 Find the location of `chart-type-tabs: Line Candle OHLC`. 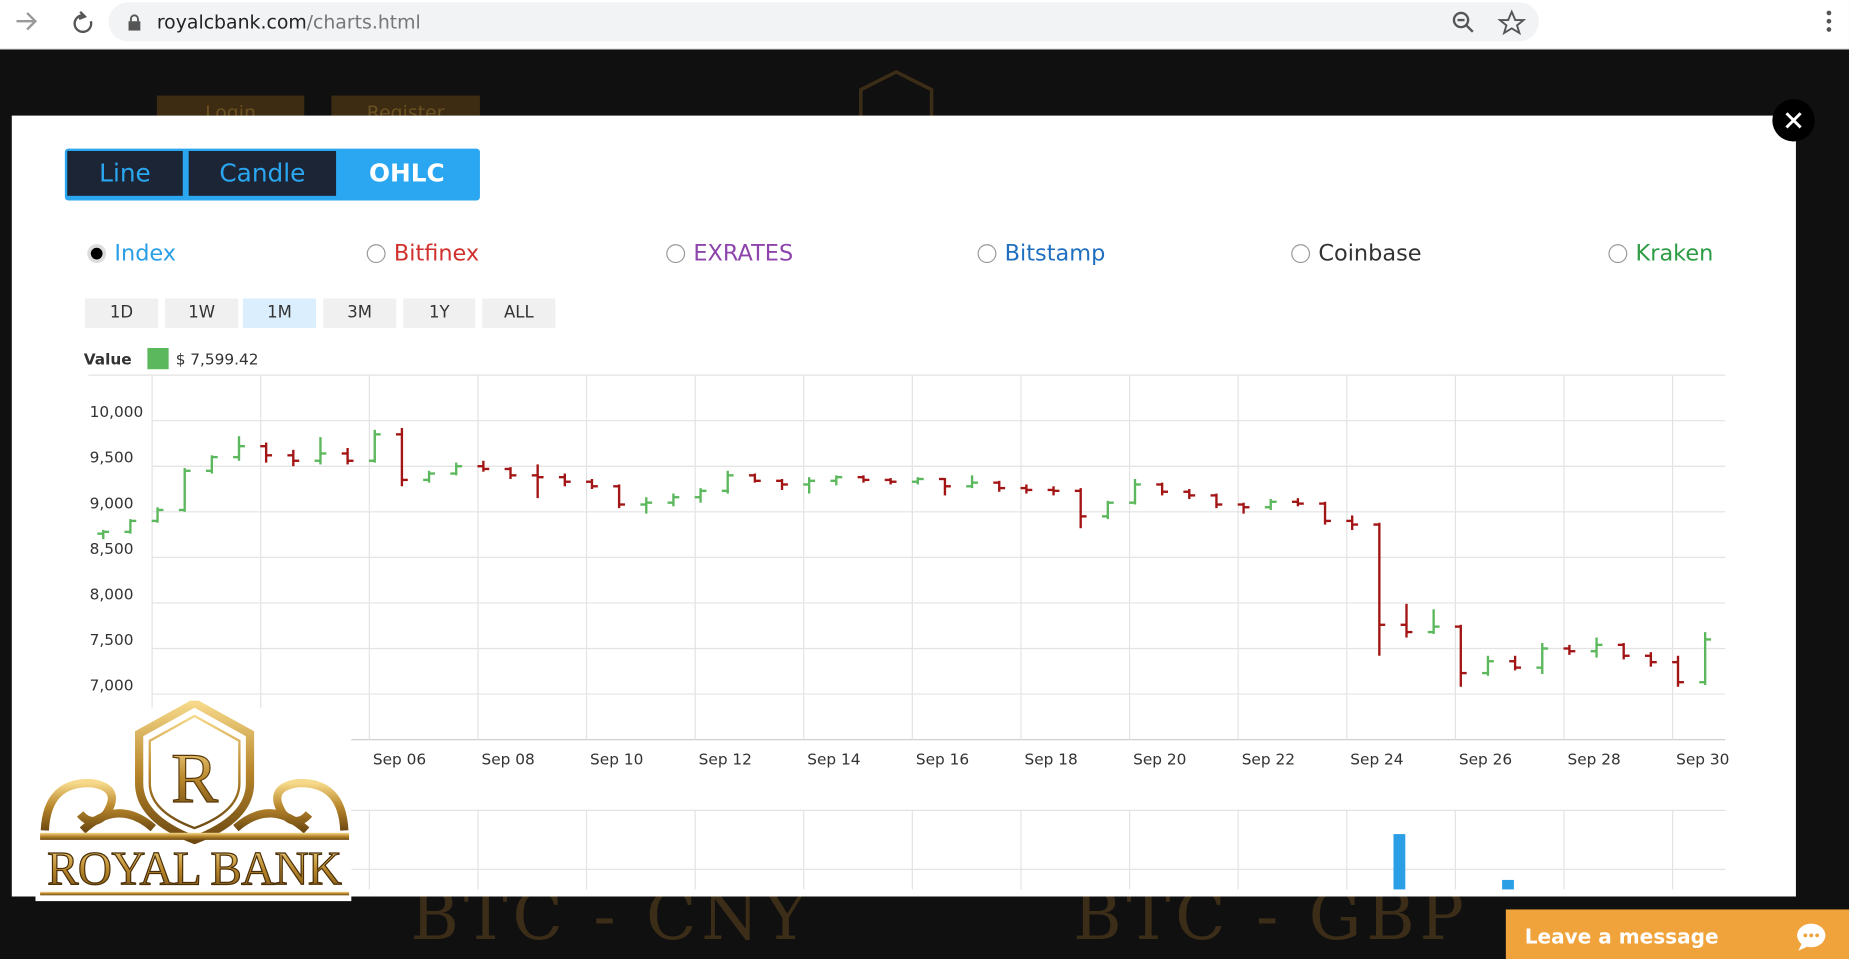

chart-type-tabs: Line Candle OHLC is located at coordinates (272, 174).